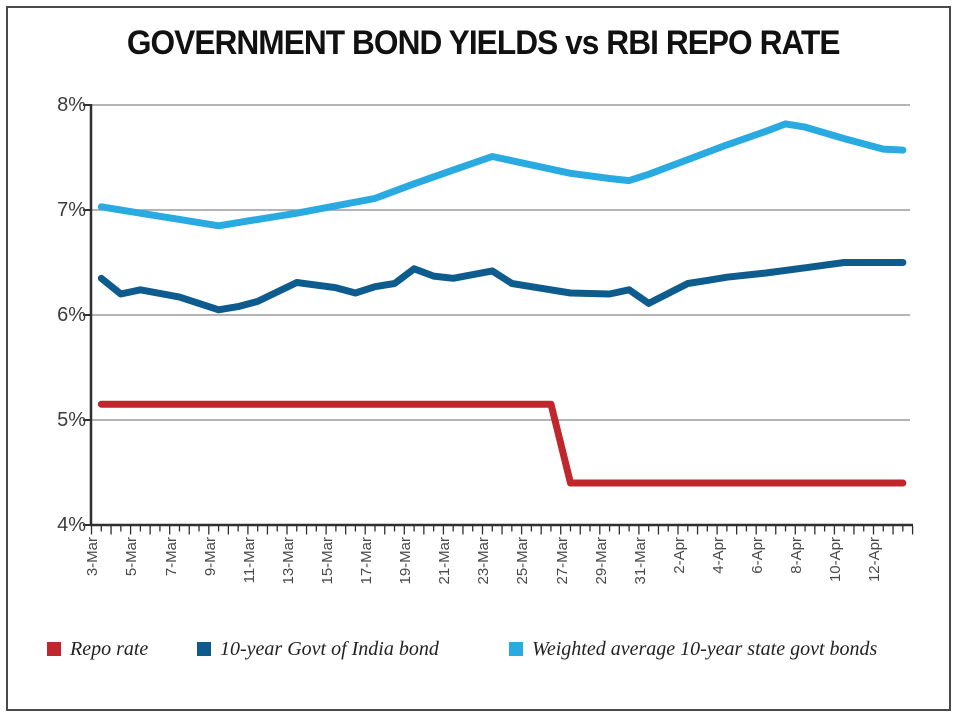  I want to click on x-axis-label-3-mar: 3-Mar, so click(93, 557).